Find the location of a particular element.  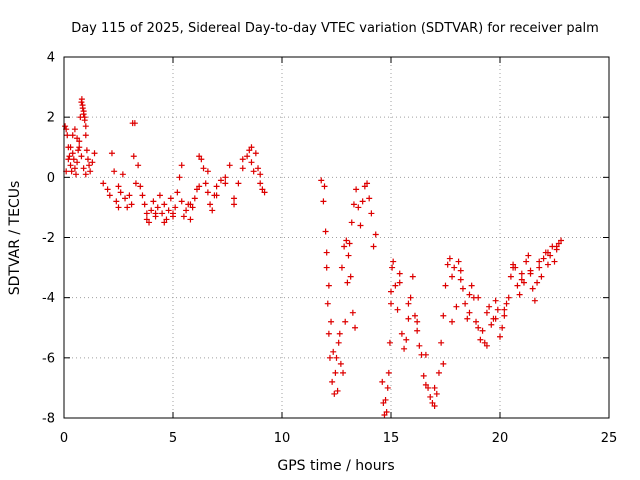

x-tick-label: 25 is located at coordinates (609, 438).